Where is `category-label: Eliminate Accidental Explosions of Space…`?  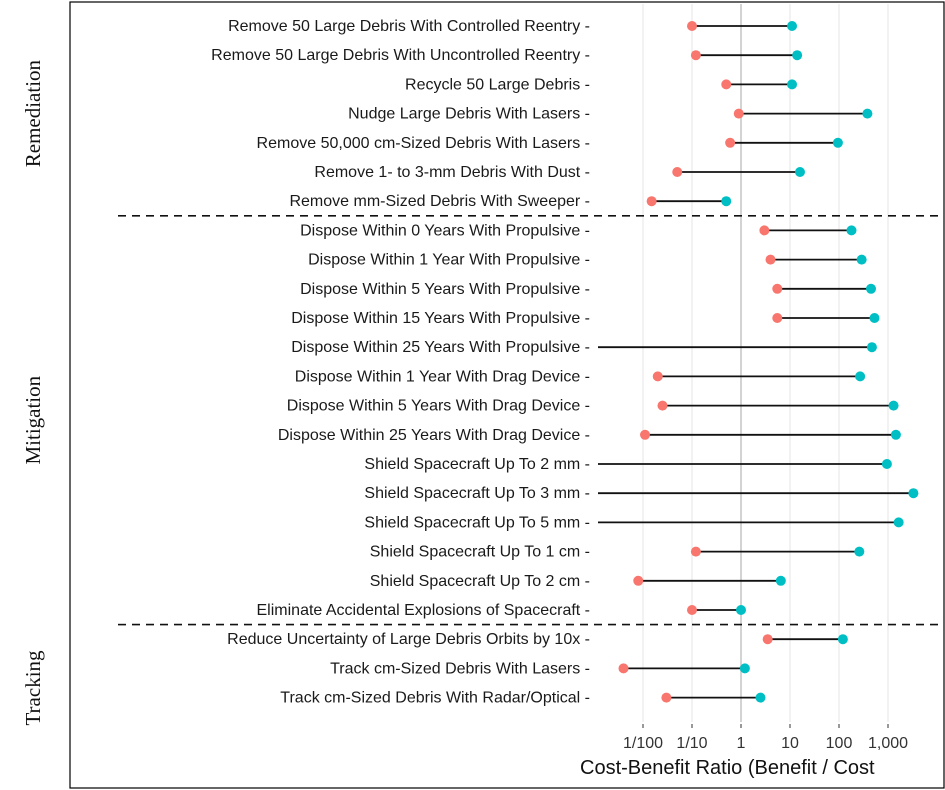 category-label: Eliminate Accidental Explosions of Space… is located at coordinates (424, 610).